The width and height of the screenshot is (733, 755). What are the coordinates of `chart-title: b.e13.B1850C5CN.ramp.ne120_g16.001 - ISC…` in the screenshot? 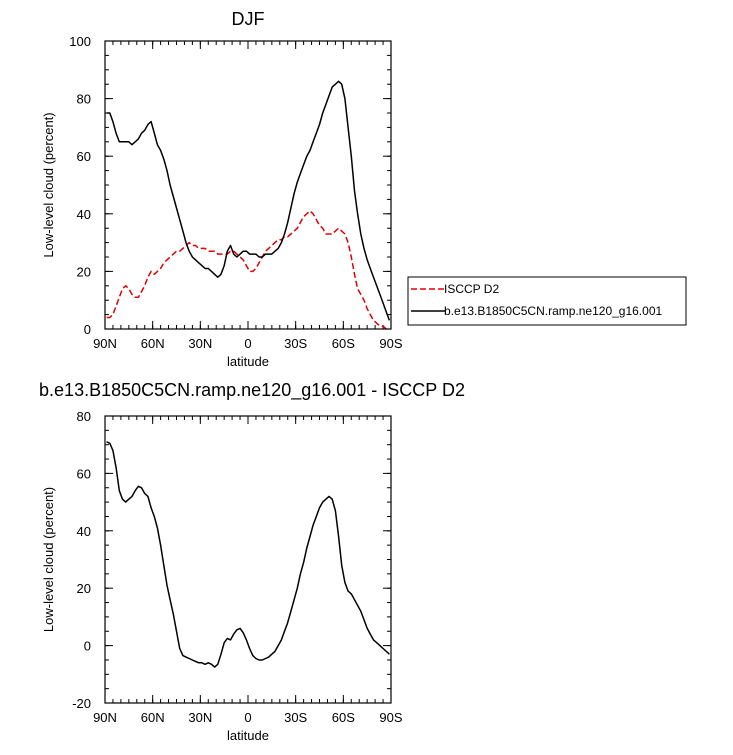 It's located at (252, 390).